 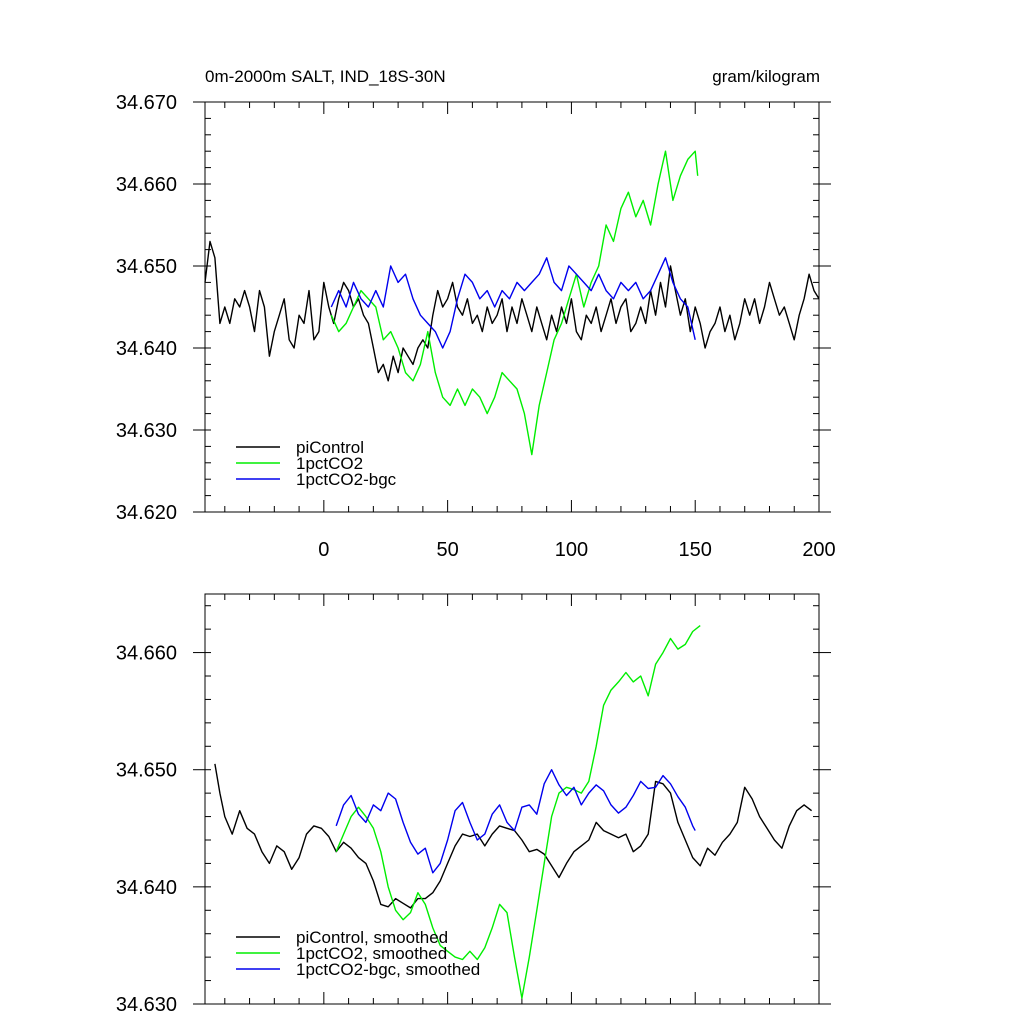 What do you see at coordinates (372, 937) in the screenshot?
I see `legend-label: piControl, smoothed` at bounding box center [372, 937].